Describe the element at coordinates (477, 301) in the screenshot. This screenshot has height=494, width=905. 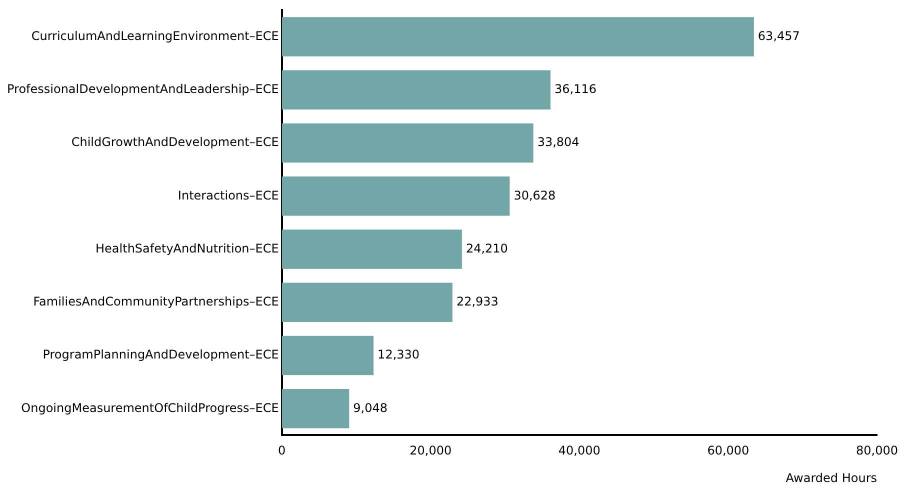
I see `data-label: 22,933` at that location.